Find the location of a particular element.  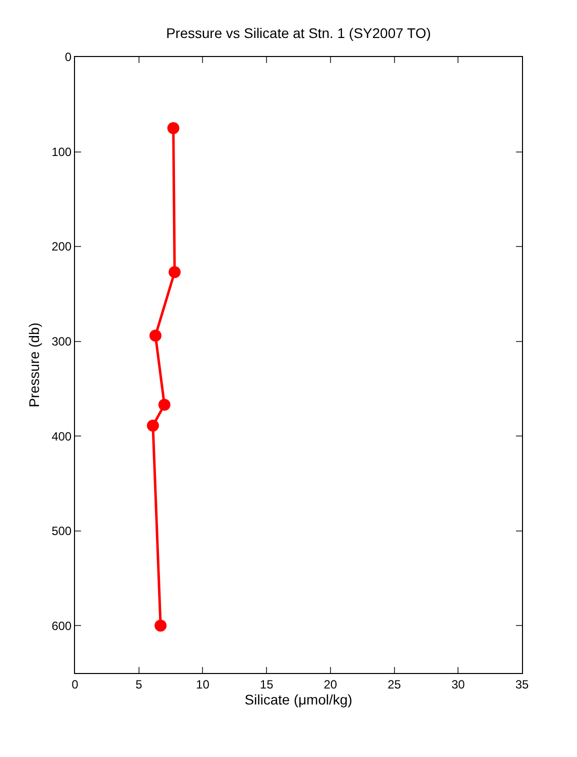

y-tick-label: 0 is located at coordinates (68, 57).